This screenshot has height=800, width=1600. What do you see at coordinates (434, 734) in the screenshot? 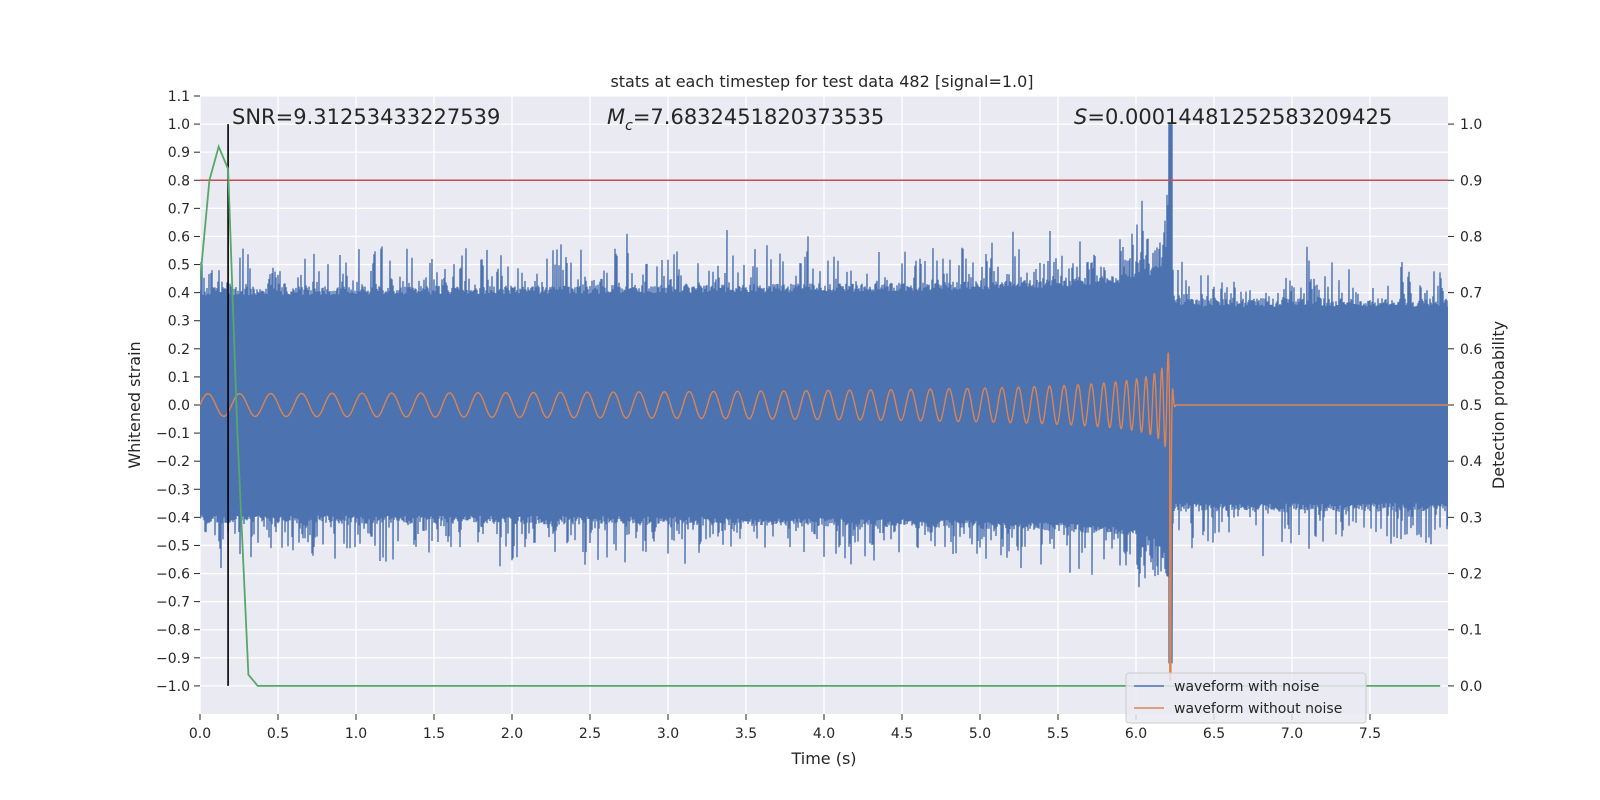
I see `x-tick-label: 1.5` at bounding box center [434, 734].